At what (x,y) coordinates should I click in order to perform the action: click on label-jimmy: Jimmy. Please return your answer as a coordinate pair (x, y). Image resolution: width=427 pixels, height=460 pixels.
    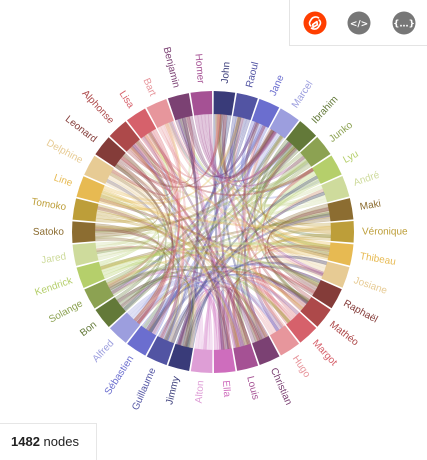
    Looking at the image, I should click on (173, 390).